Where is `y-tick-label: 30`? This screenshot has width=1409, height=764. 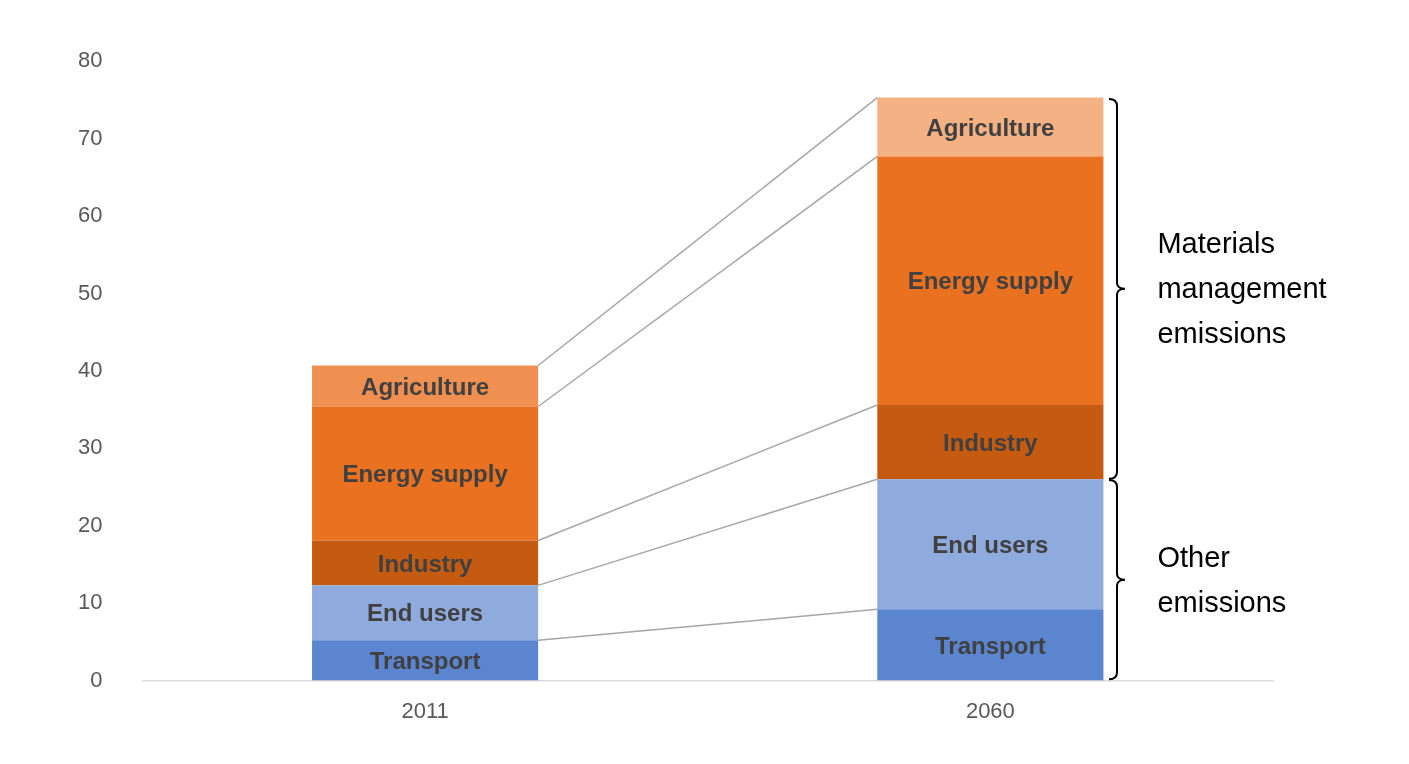
y-tick-label: 30 is located at coordinates (90, 447).